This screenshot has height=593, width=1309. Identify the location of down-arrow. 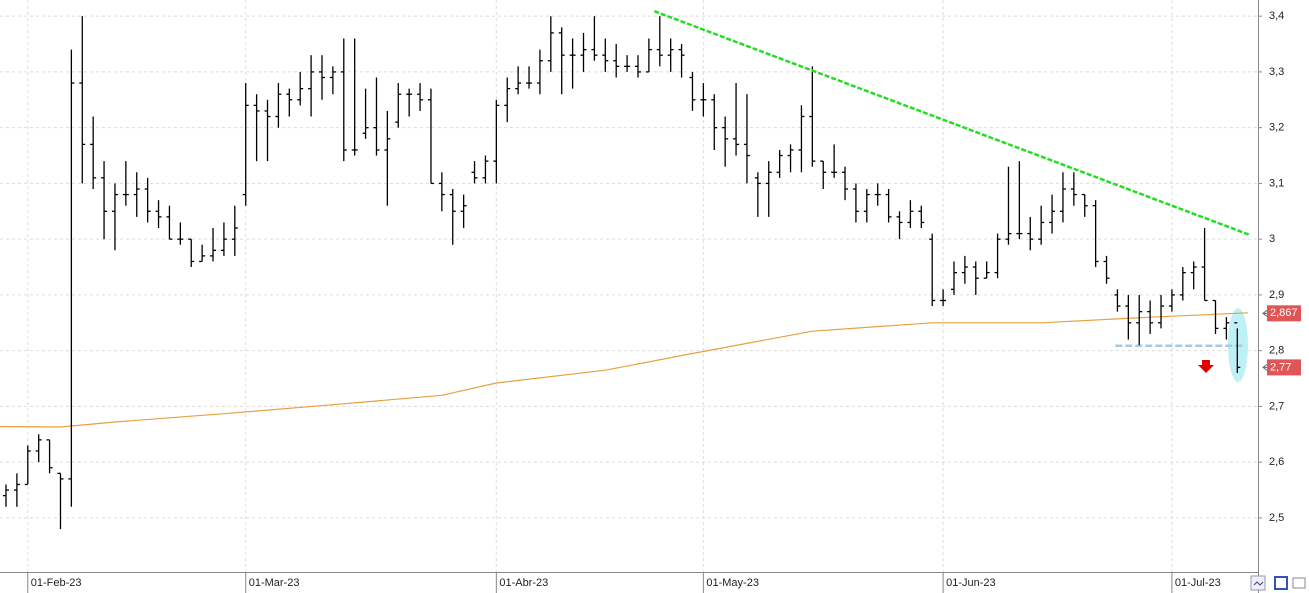
(1206, 366).